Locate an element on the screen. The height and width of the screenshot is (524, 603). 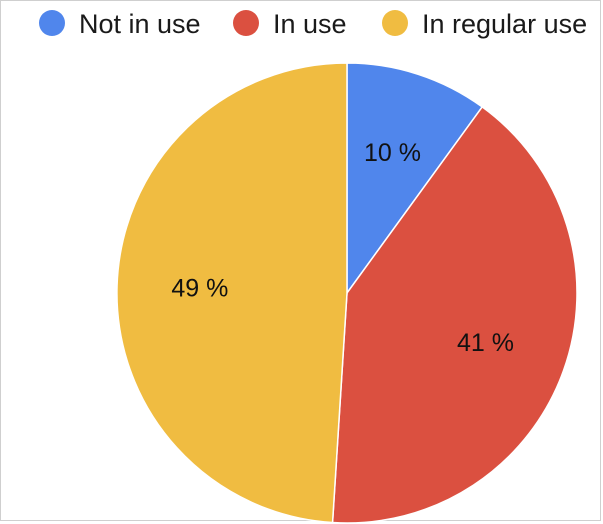
legend-label-in-regular-use: In regular use is located at coordinates (504, 24).